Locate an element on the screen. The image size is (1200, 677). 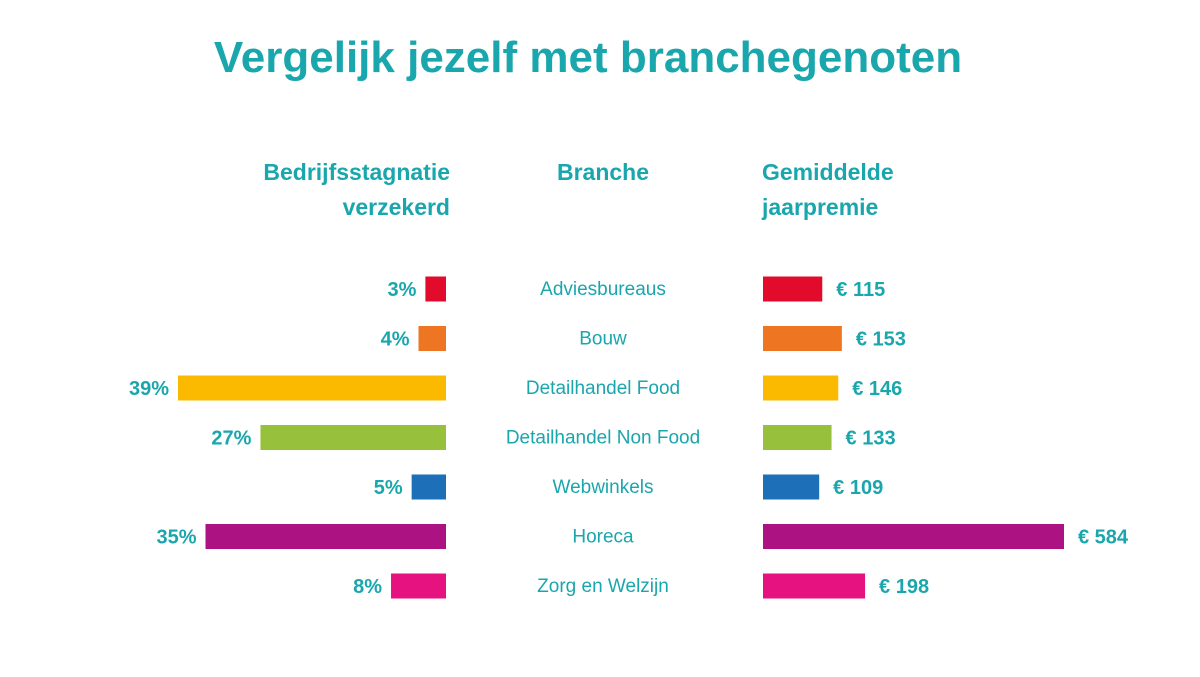
right-bar-label: € 133 is located at coordinates (871, 439).